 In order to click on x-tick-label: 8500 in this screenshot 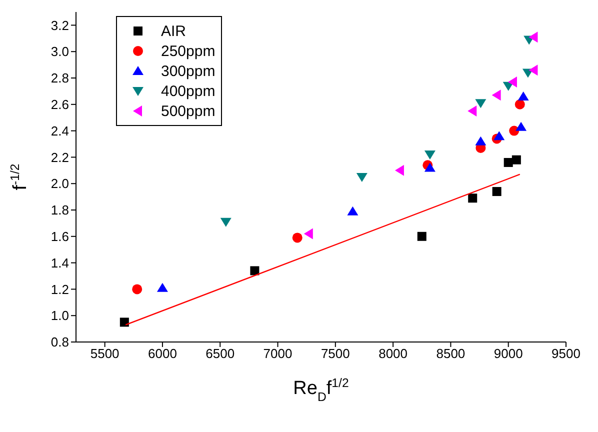, I will do `click(451, 354)`.